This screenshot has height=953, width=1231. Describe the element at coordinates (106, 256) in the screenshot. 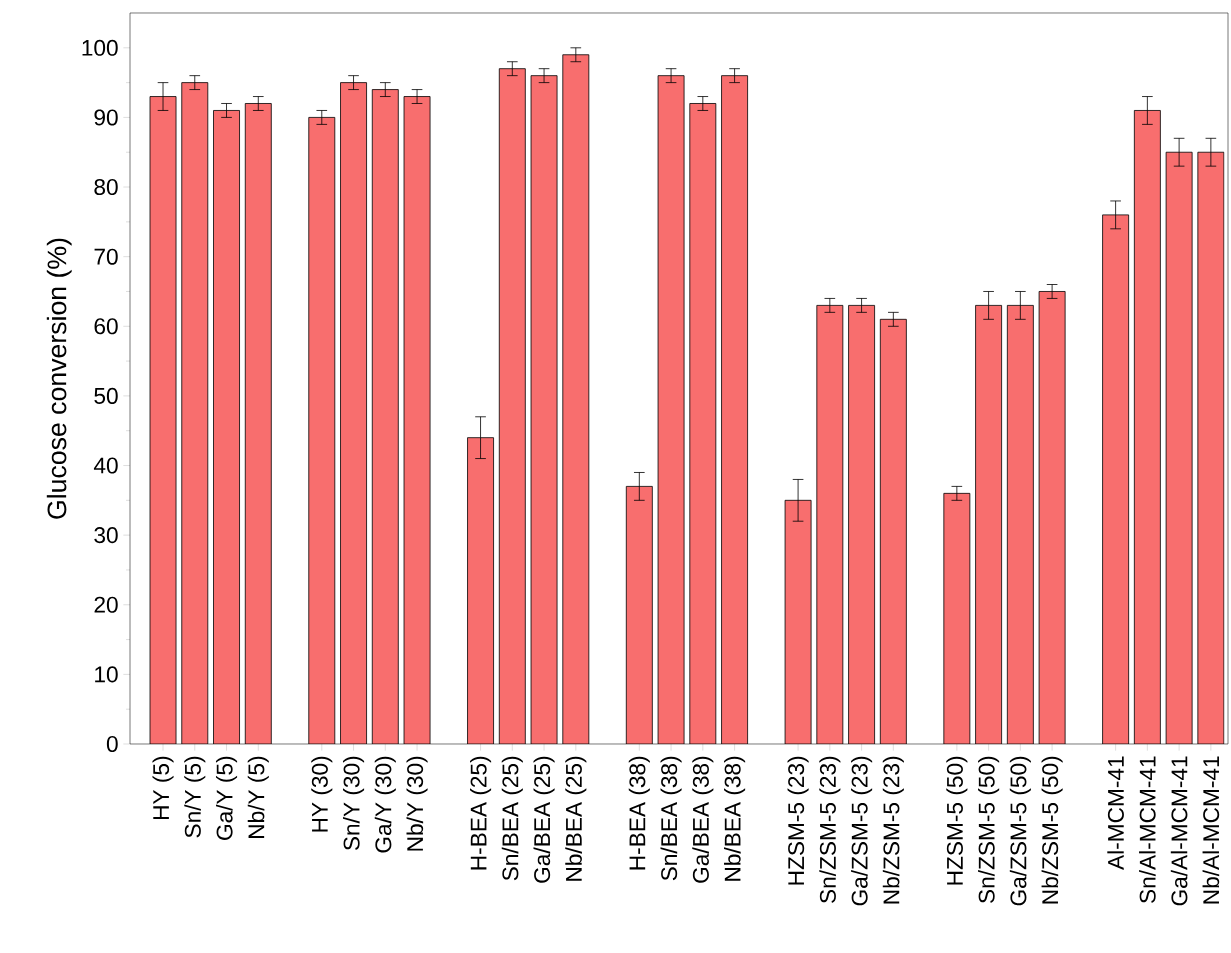

I see `y-tick-label: 70` at that location.